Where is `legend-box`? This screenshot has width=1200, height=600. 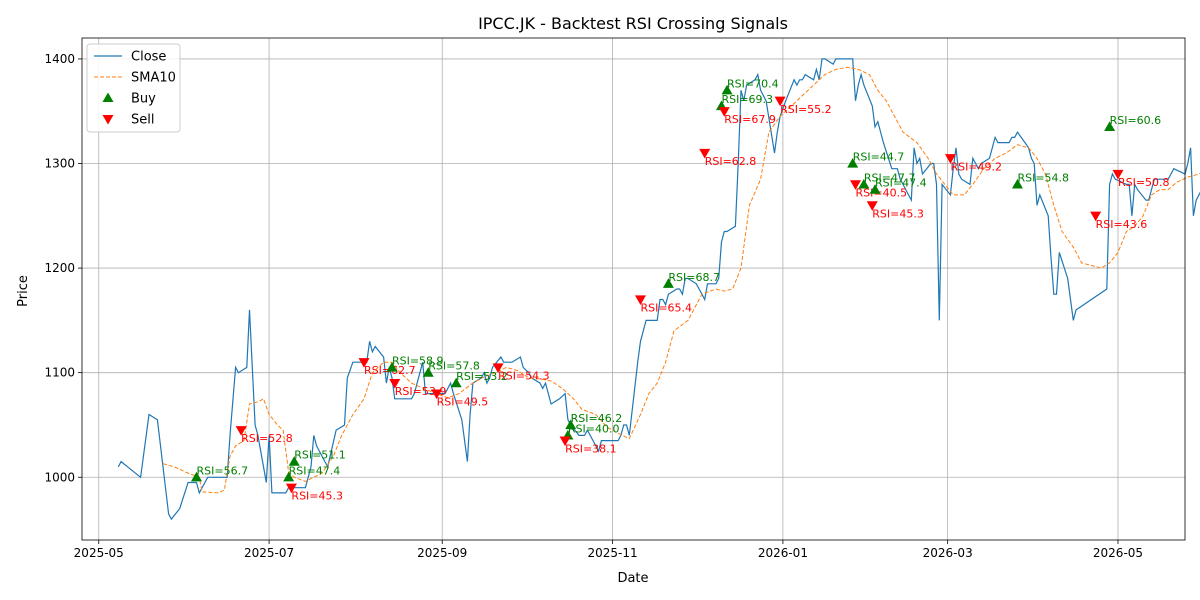
legend-box is located at coordinates (133, 88).